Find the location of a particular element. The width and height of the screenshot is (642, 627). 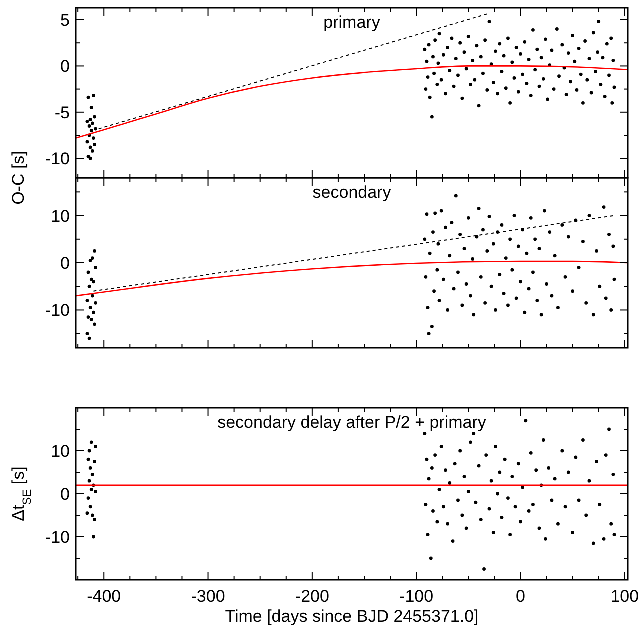

y-tick-label: -5 is located at coordinates (62, 112).